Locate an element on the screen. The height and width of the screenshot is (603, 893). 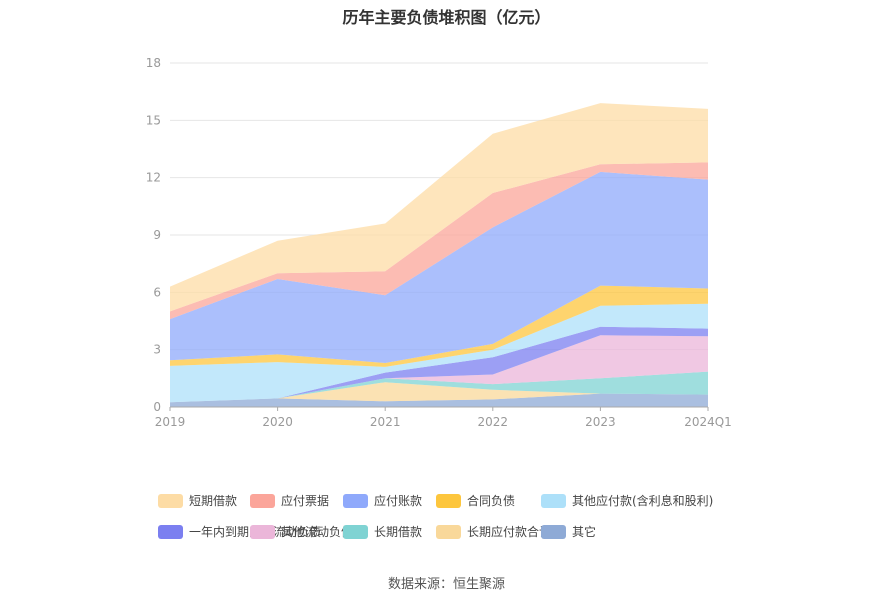
legend-label: 短期借款 is located at coordinates (213, 501).